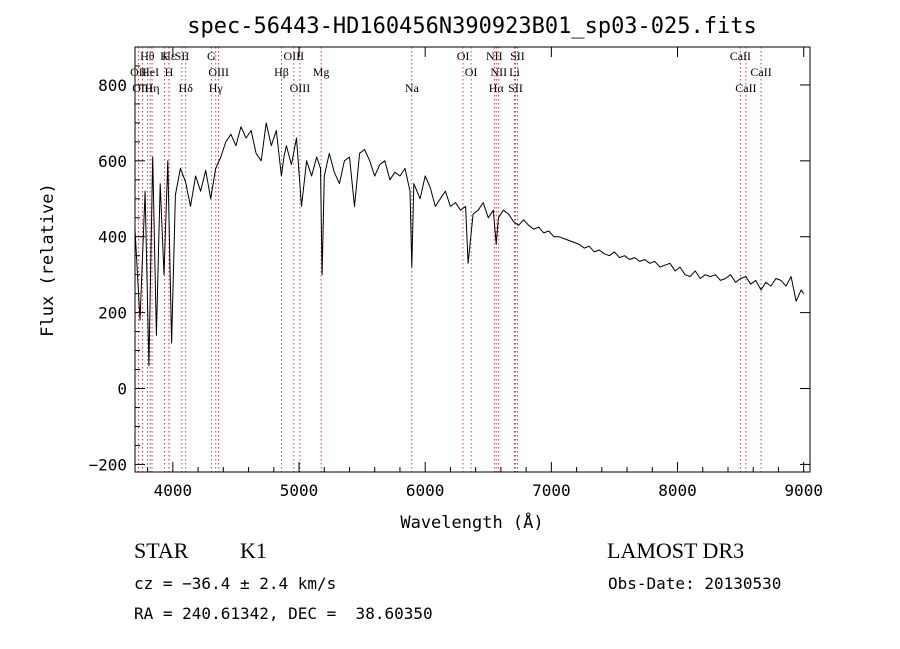 The width and height of the screenshot is (900, 649). Describe the element at coordinates (425, 490) in the screenshot. I see `x-tick-label: 6000` at that location.